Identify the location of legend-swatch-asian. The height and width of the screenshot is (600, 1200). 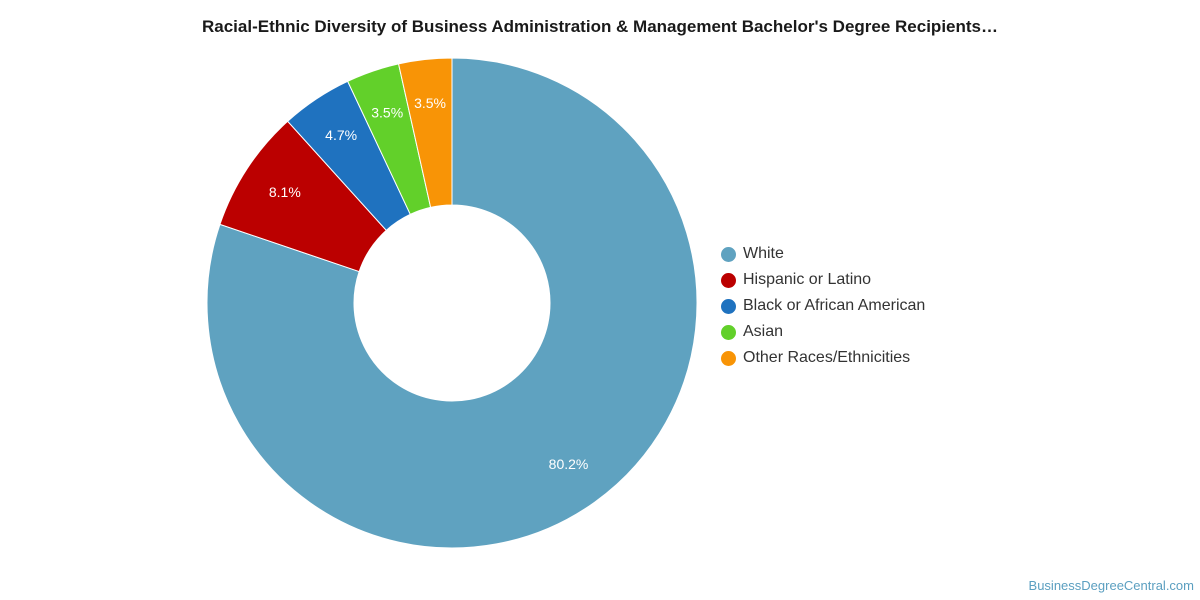
(728, 332).